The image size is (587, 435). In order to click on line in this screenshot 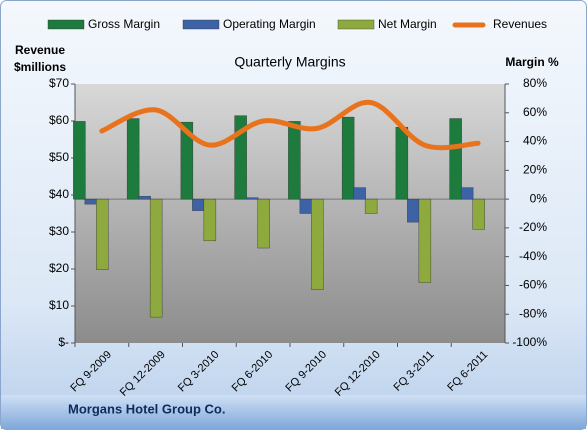, I will do `click(290, 125)`.